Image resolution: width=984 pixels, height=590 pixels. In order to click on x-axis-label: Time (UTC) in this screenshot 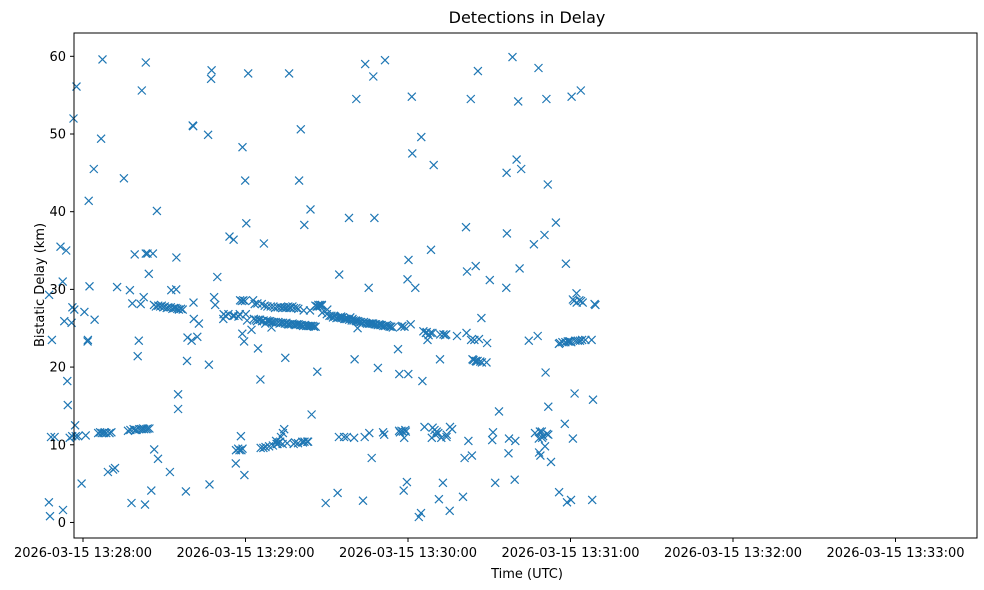, I will do `click(526, 574)`.